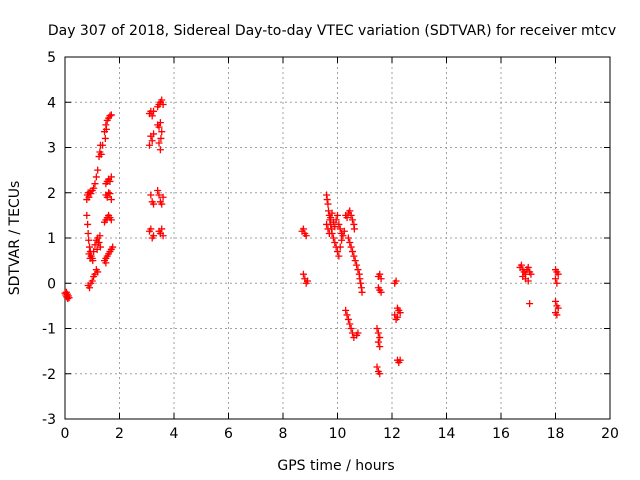 This screenshot has height=480, width=640. Describe the element at coordinates (501, 434) in the screenshot. I see `x-tick-label: 16` at that location.